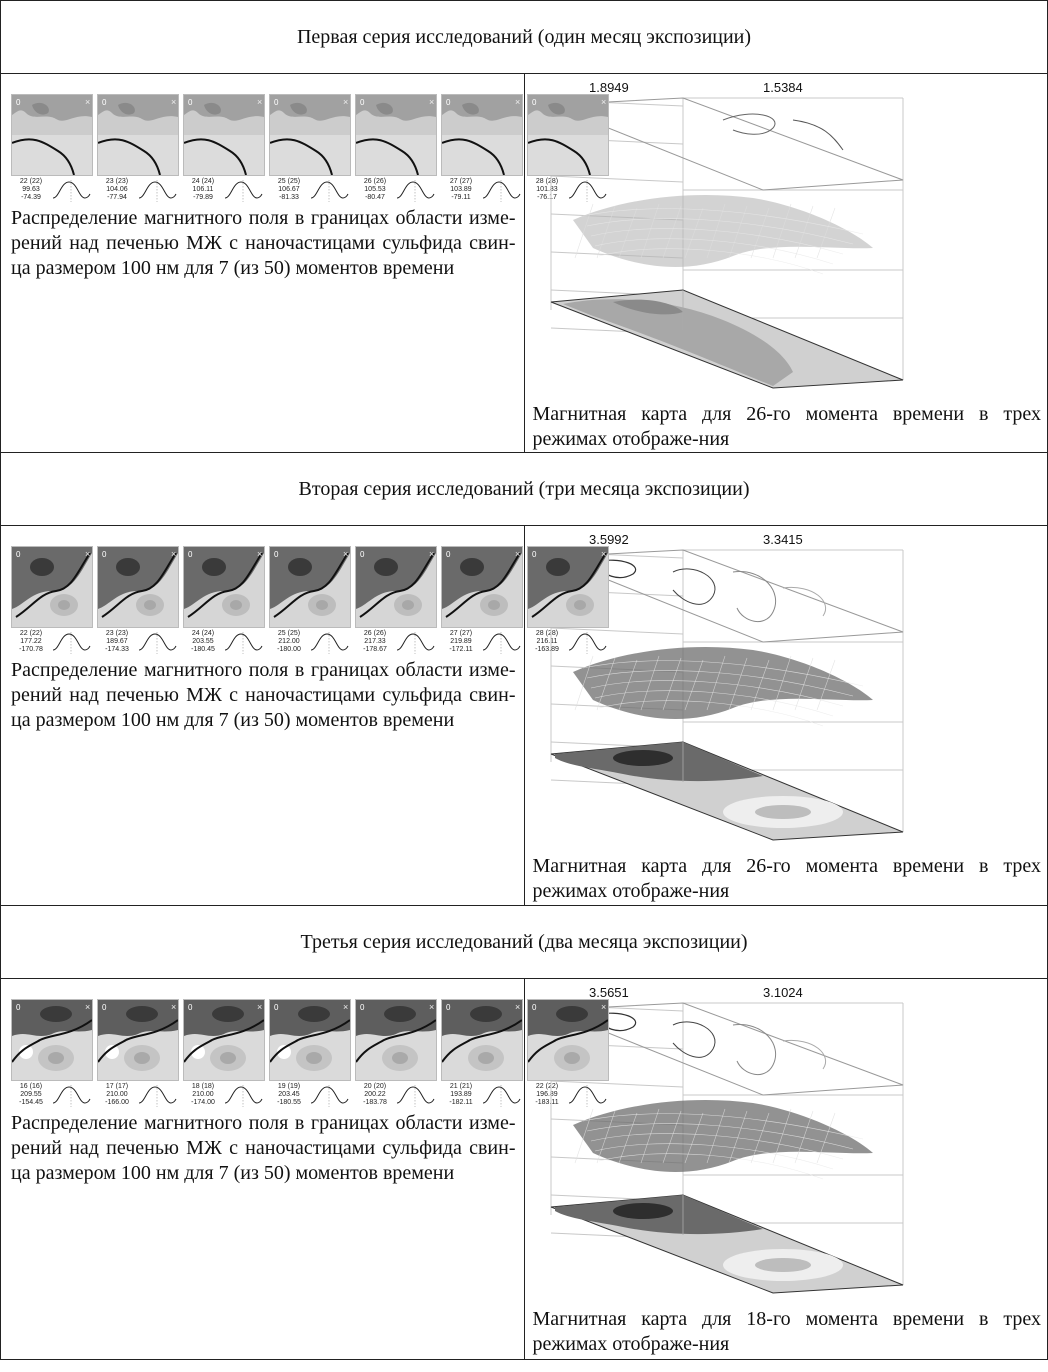  I want to click on mini-map-id: 19 (19), so click(289, 1086).